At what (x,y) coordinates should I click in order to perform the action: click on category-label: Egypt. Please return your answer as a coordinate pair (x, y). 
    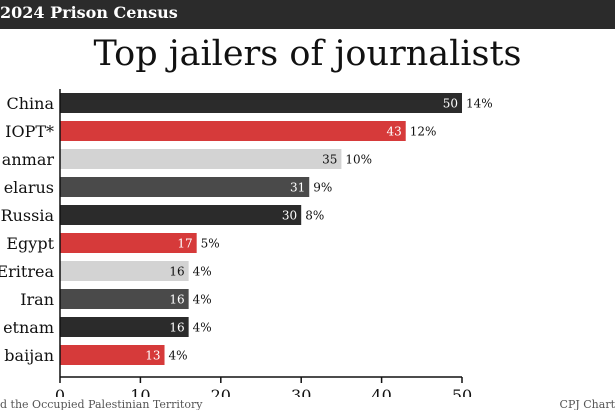
    Looking at the image, I should click on (30, 243).